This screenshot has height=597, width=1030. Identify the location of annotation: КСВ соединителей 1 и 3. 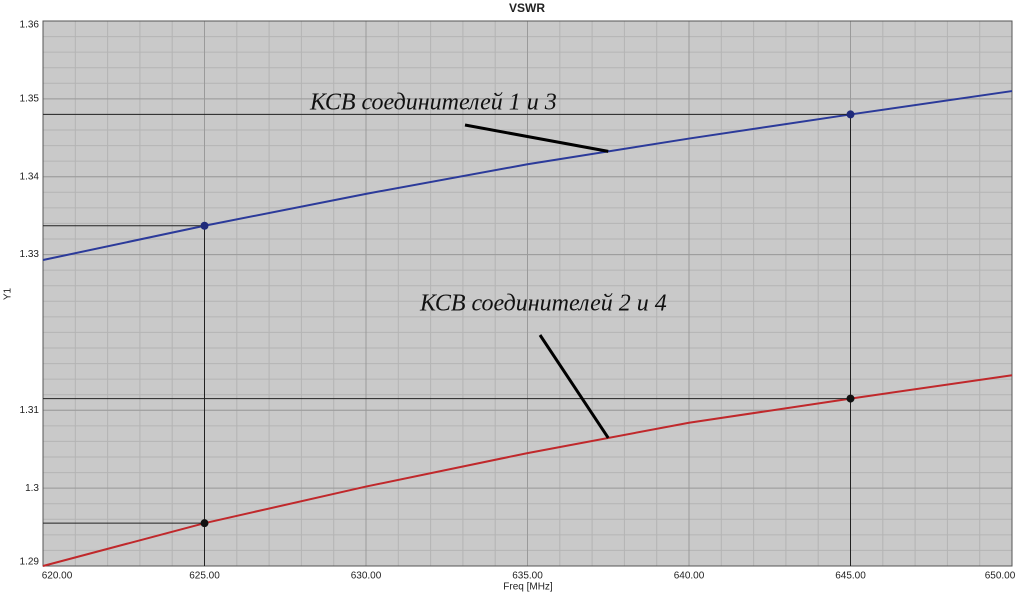
(433, 103).